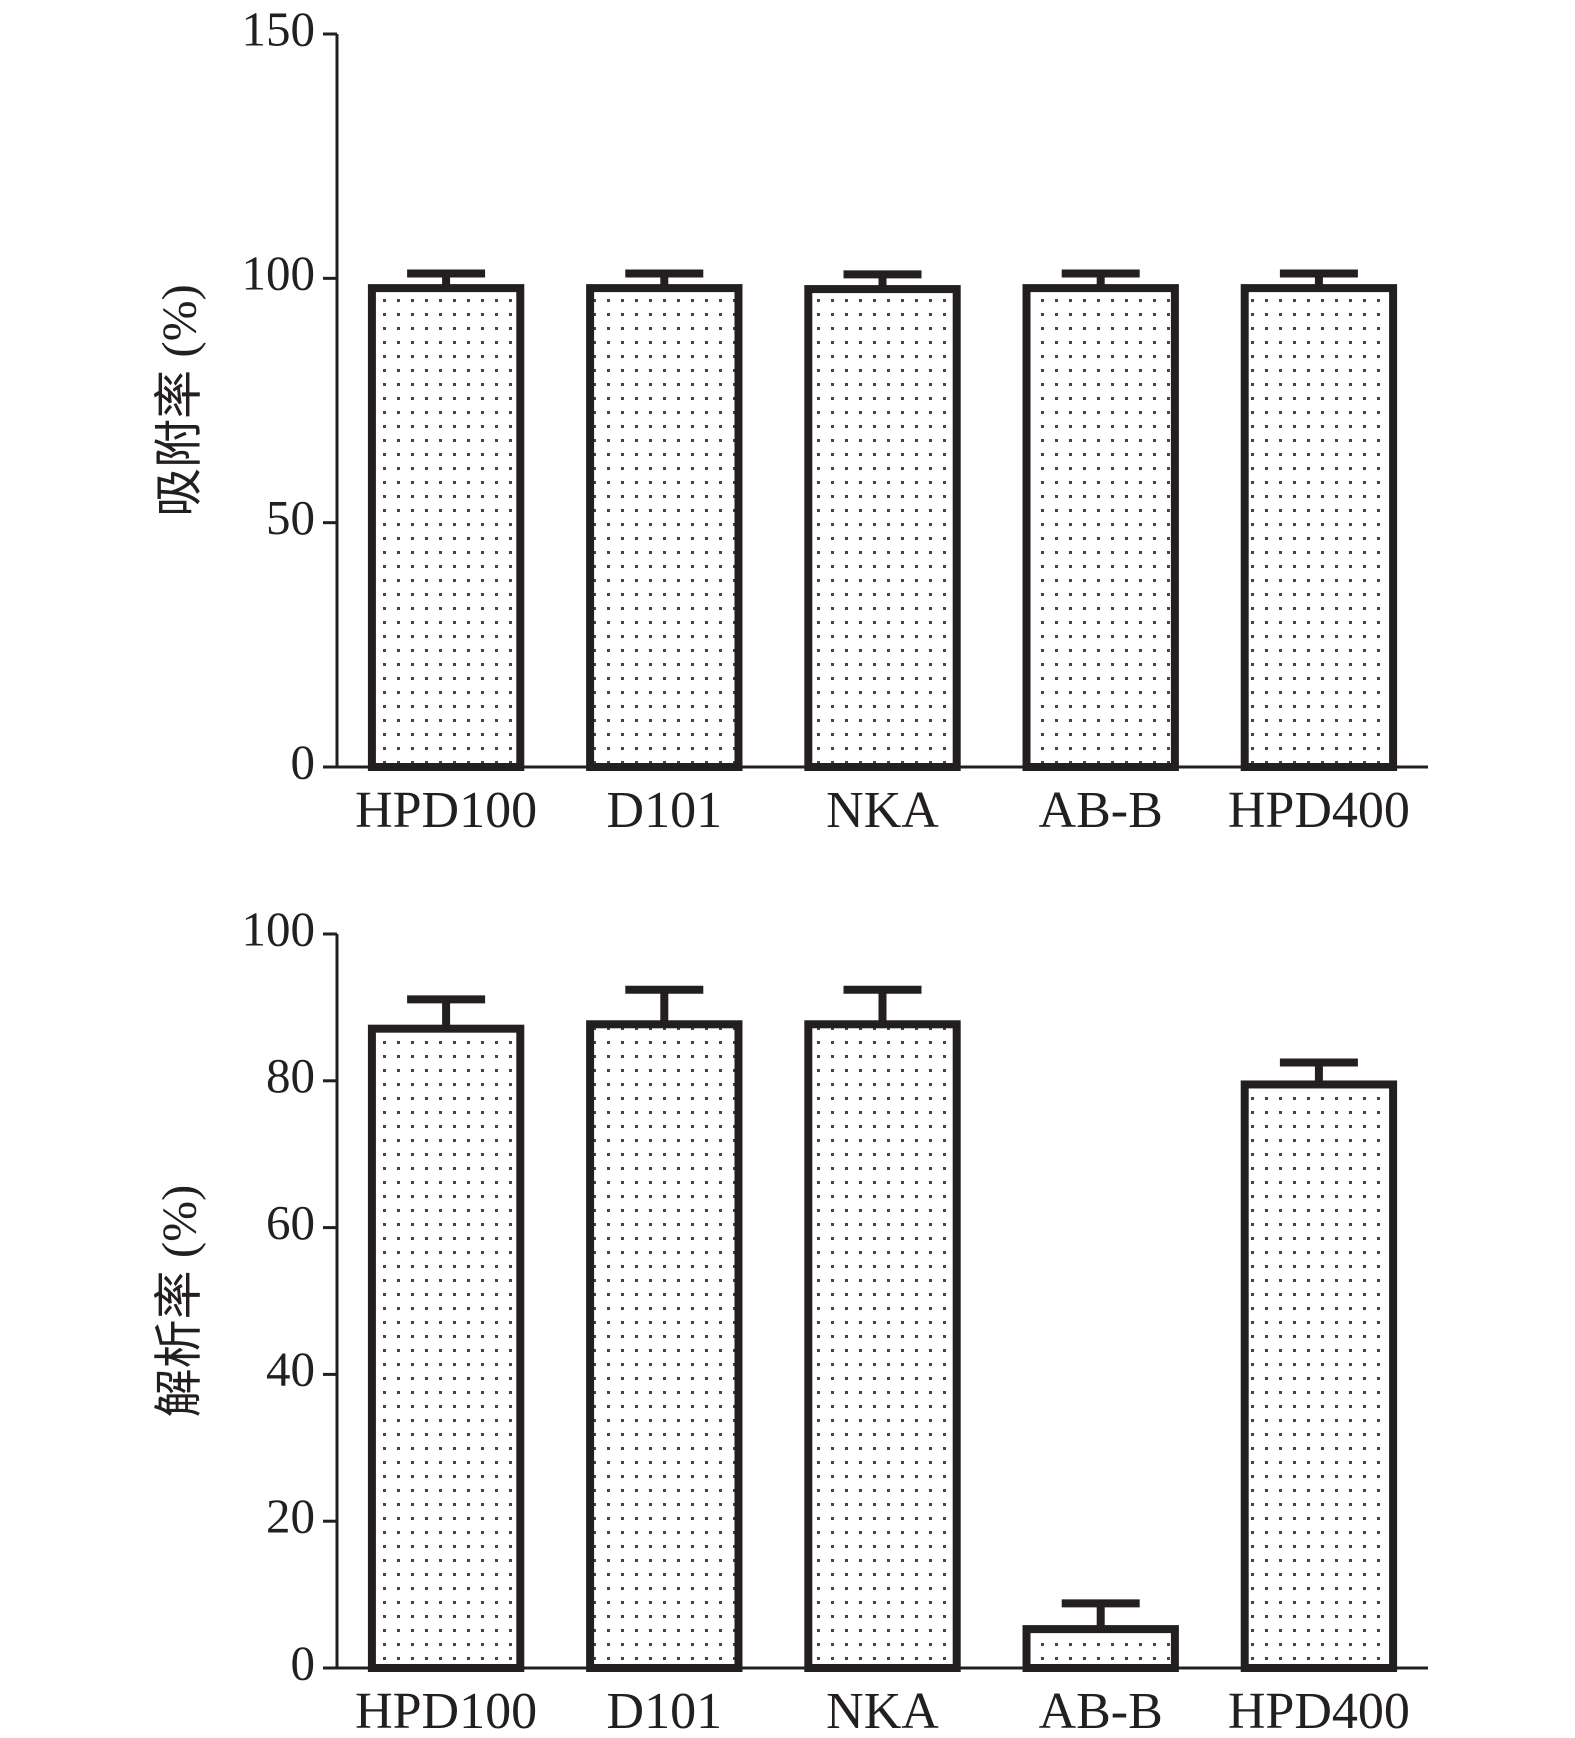 The width and height of the screenshot is (1575, 1738). Describe the element at coordinates (290, 1369) in the screenshot. I see `y-tick-label: 40` at that location.